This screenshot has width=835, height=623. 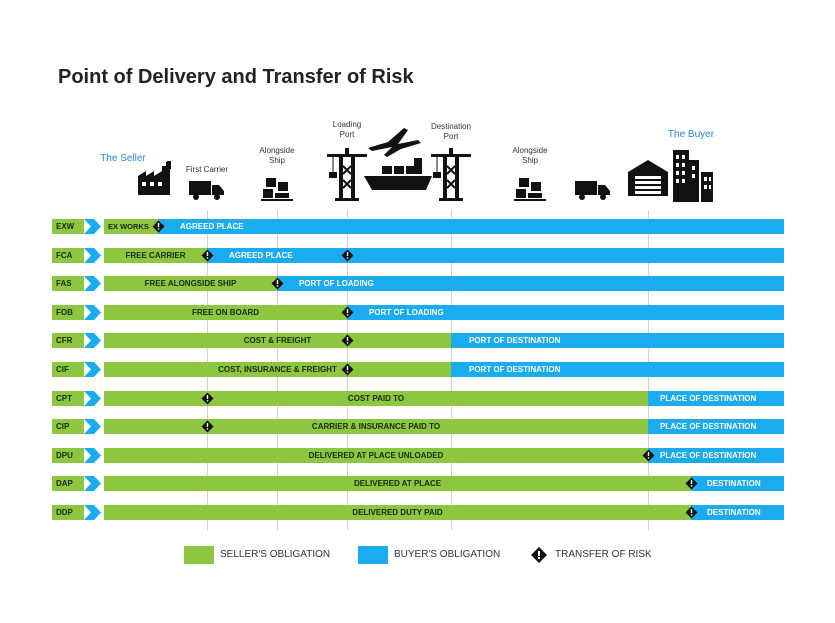 What do you see at coordinates (373, 555) in the screenshot?
I see `legend-buyer-swatch` at bounding box center [373, 555].